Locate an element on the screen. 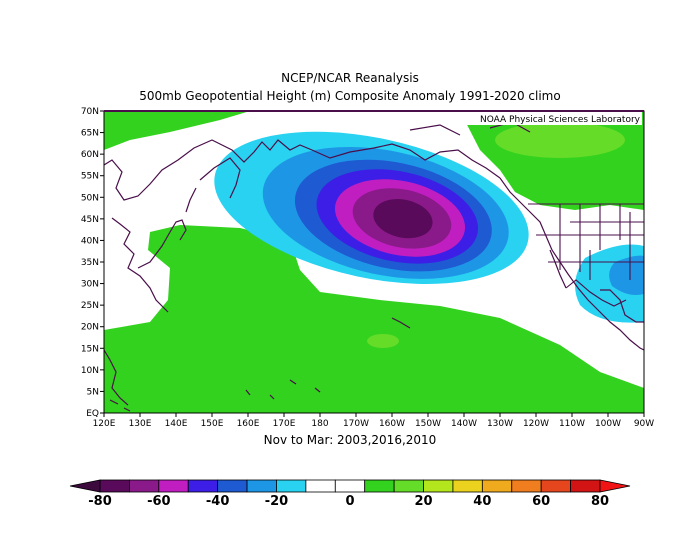  lat-label: 45N is located at coordinates (90, 220).